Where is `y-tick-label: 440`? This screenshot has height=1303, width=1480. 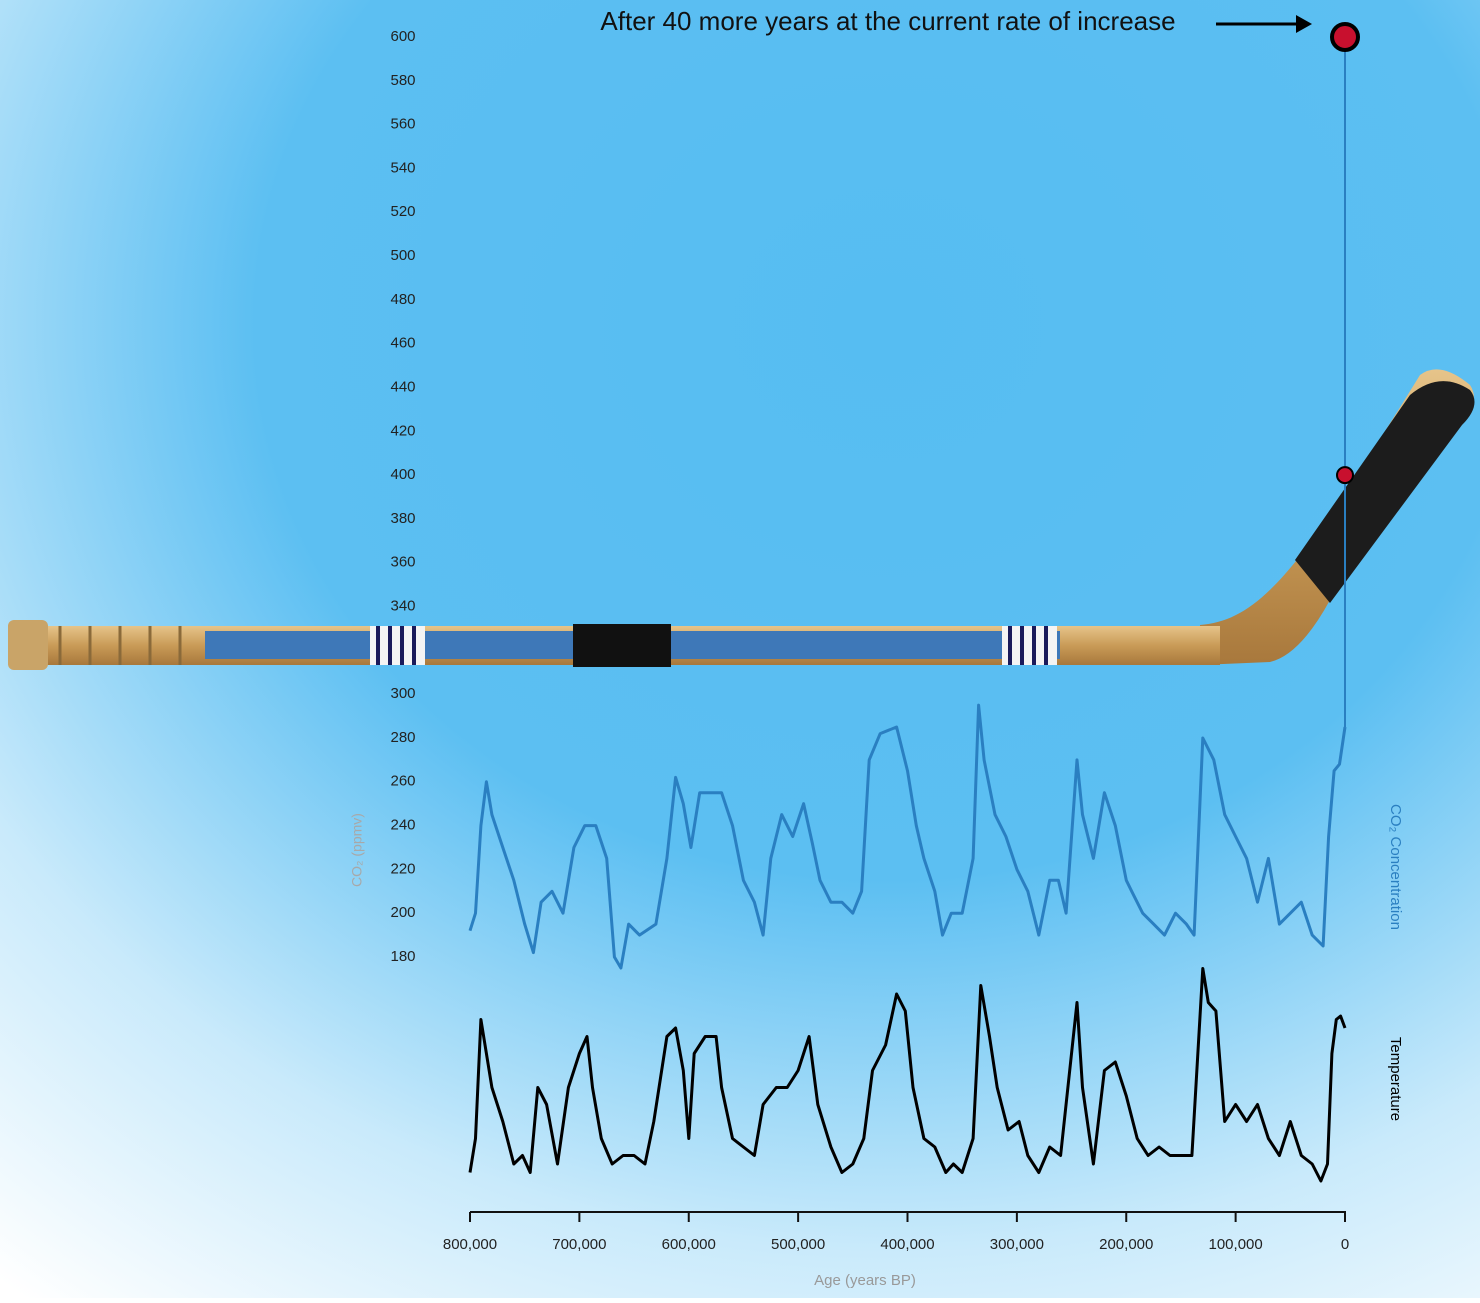 y-tick-label: 440 is located at coordinates (402, 386).